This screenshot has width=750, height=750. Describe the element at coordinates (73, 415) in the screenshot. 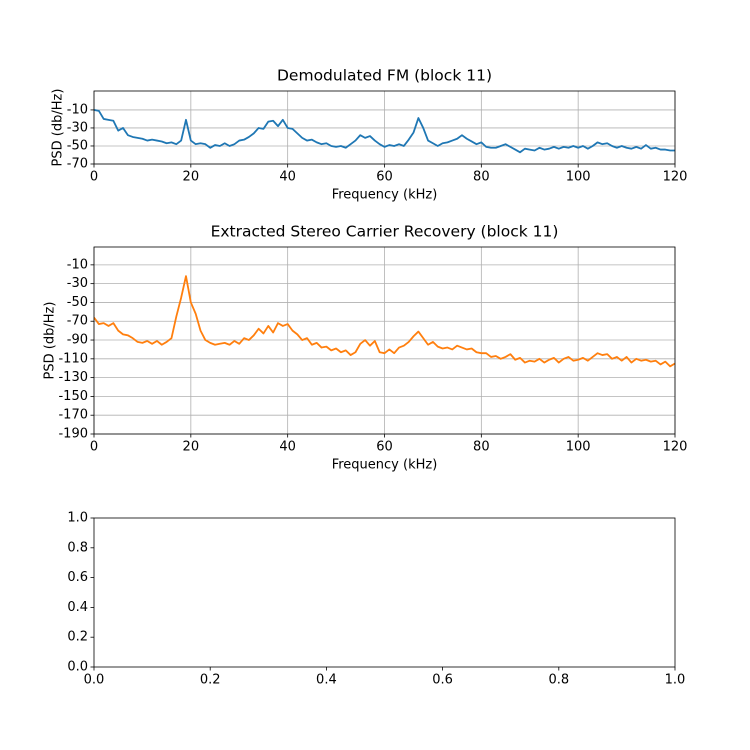

I see `y-tick-label: -170` at that location.